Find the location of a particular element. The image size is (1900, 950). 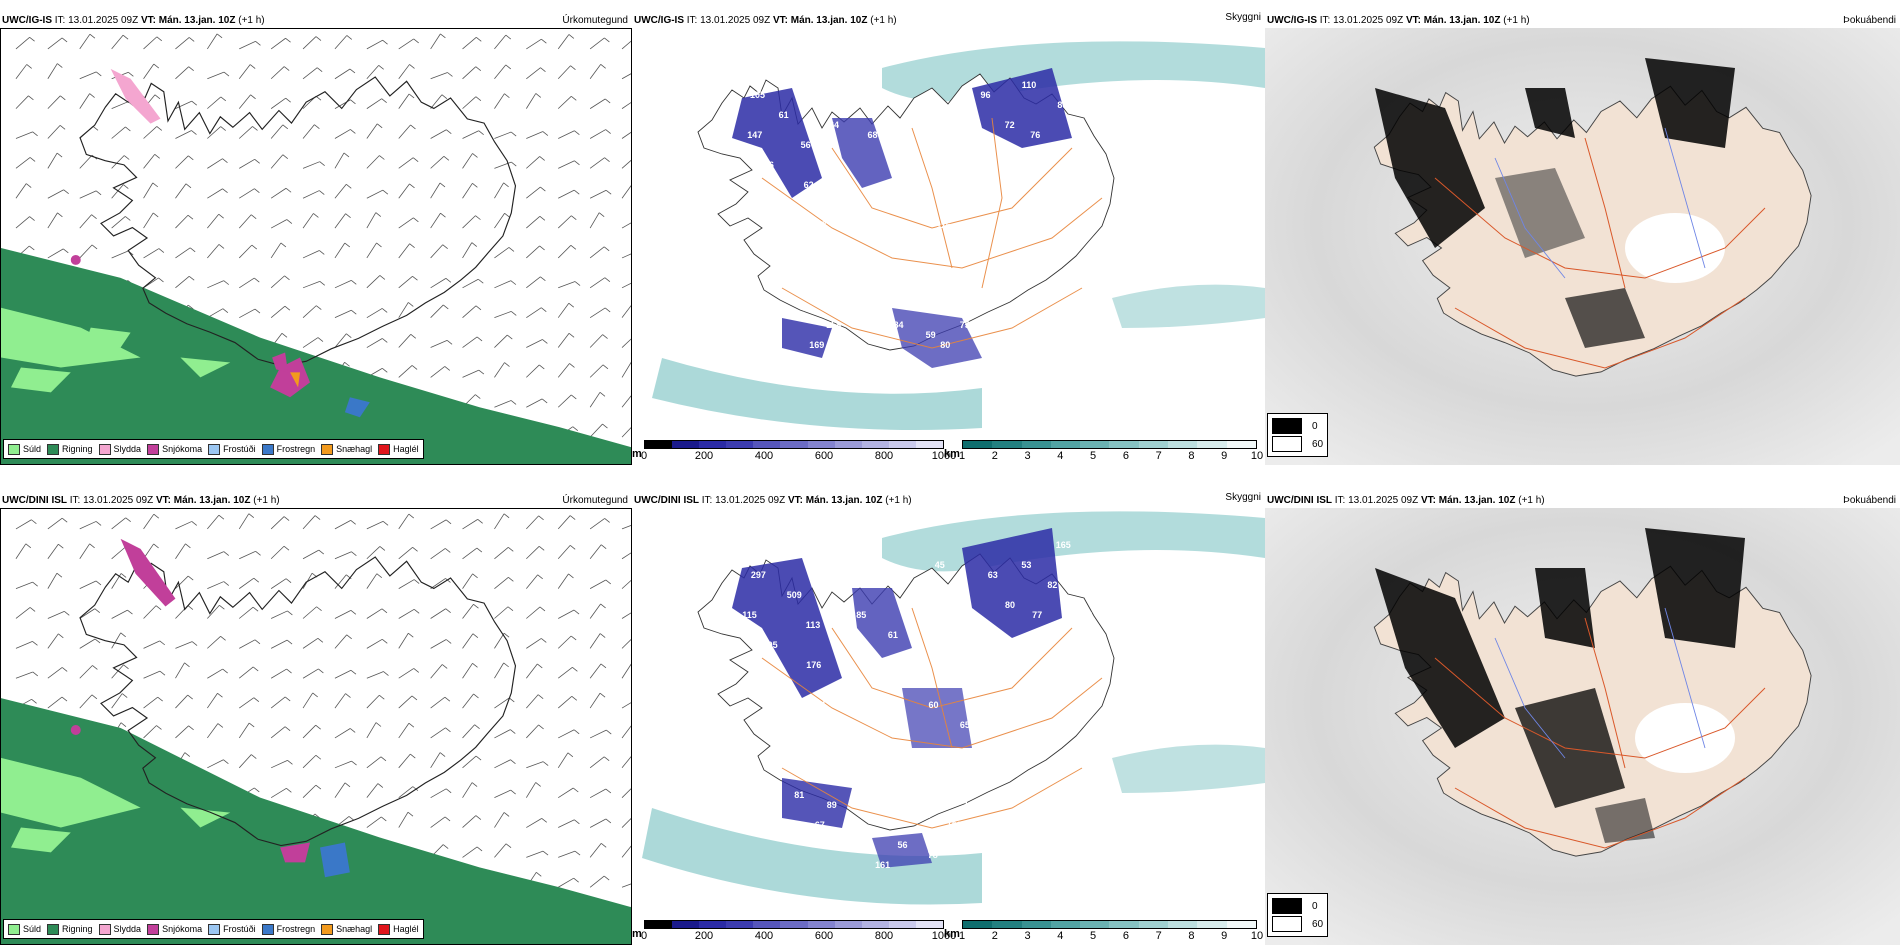

colorbar-tick-label: 2 is located at coordinates (994, 936).